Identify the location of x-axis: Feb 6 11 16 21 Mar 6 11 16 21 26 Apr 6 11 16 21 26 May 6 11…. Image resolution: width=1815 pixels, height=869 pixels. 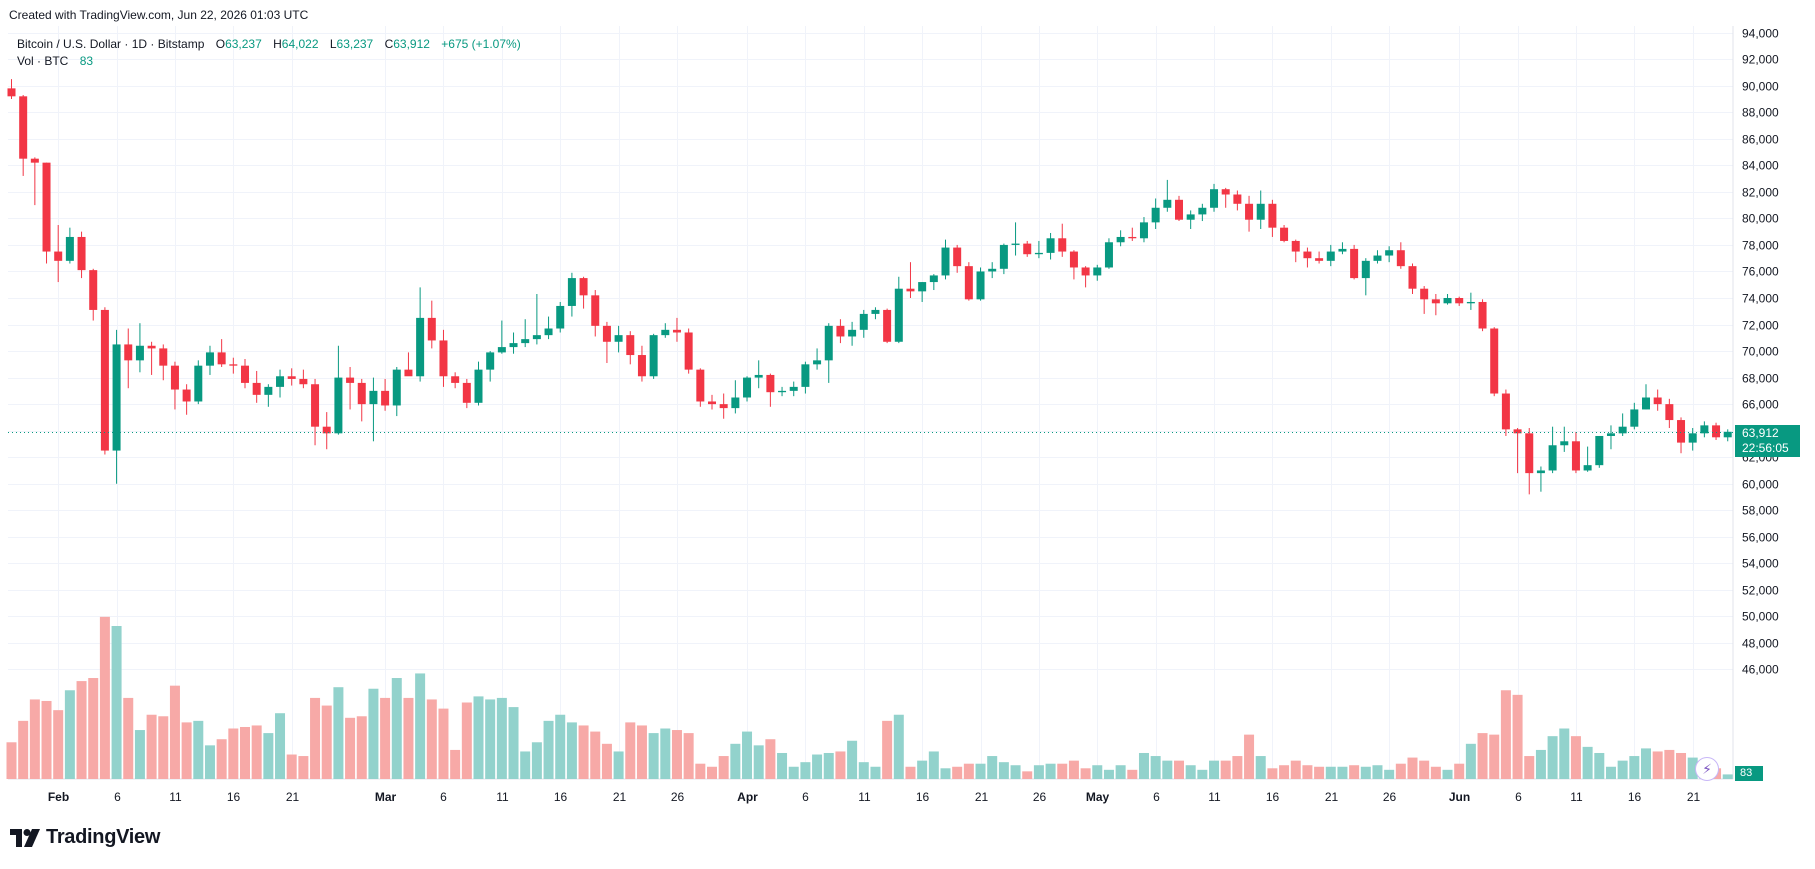
(874, 797).